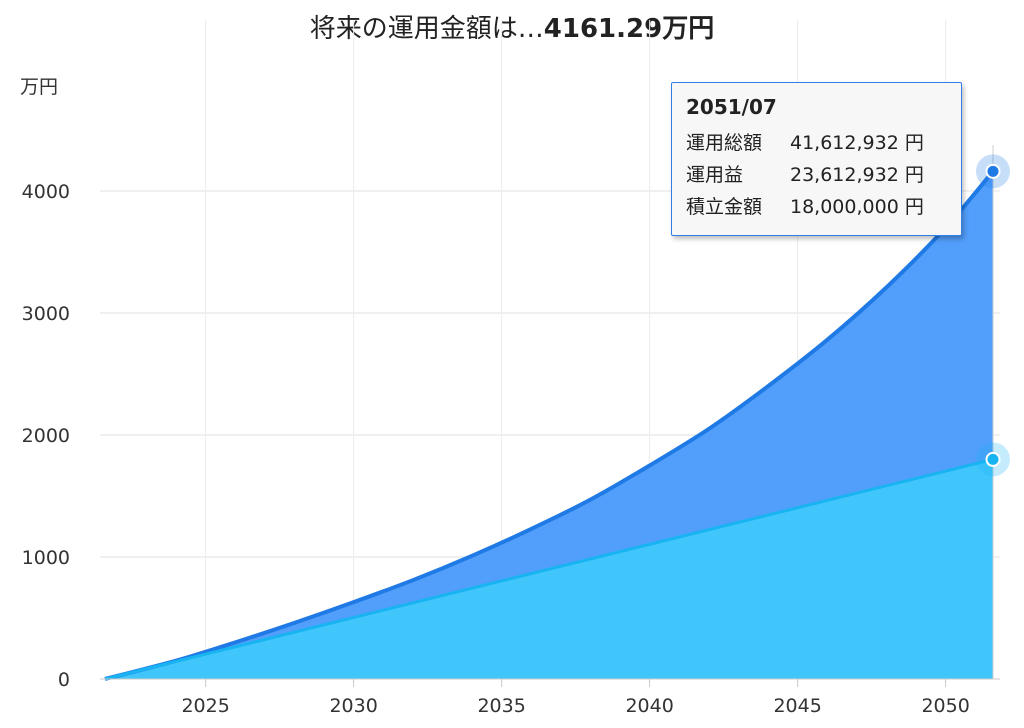 This screenshot has width=1024, height=728. Describe the element at coordinates (64, 680) in the screenshot. I see `y-tick-label: 0` at that location.